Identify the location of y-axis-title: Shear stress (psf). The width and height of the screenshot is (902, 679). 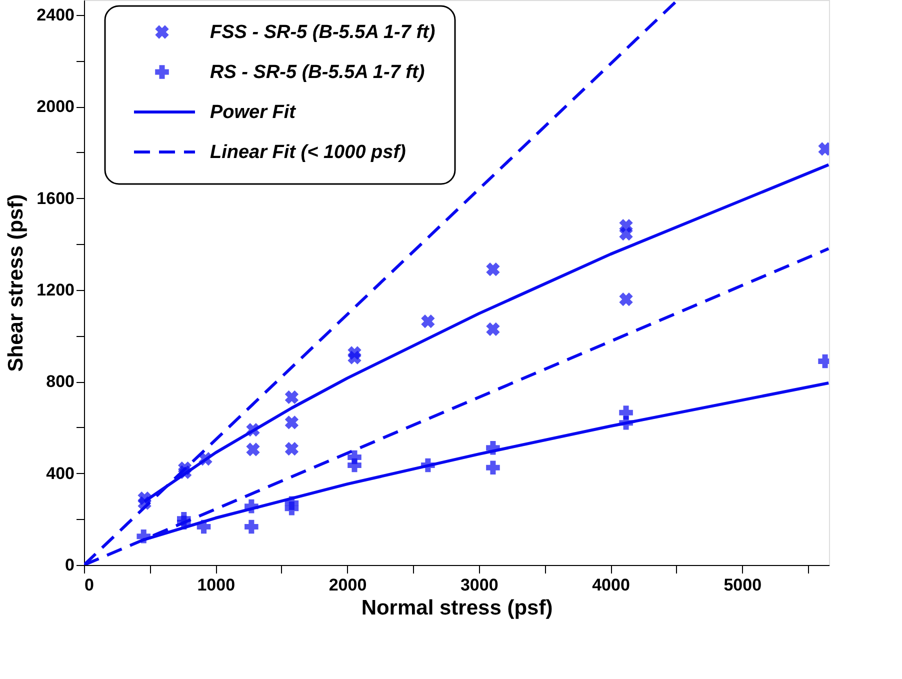
(16, 283).